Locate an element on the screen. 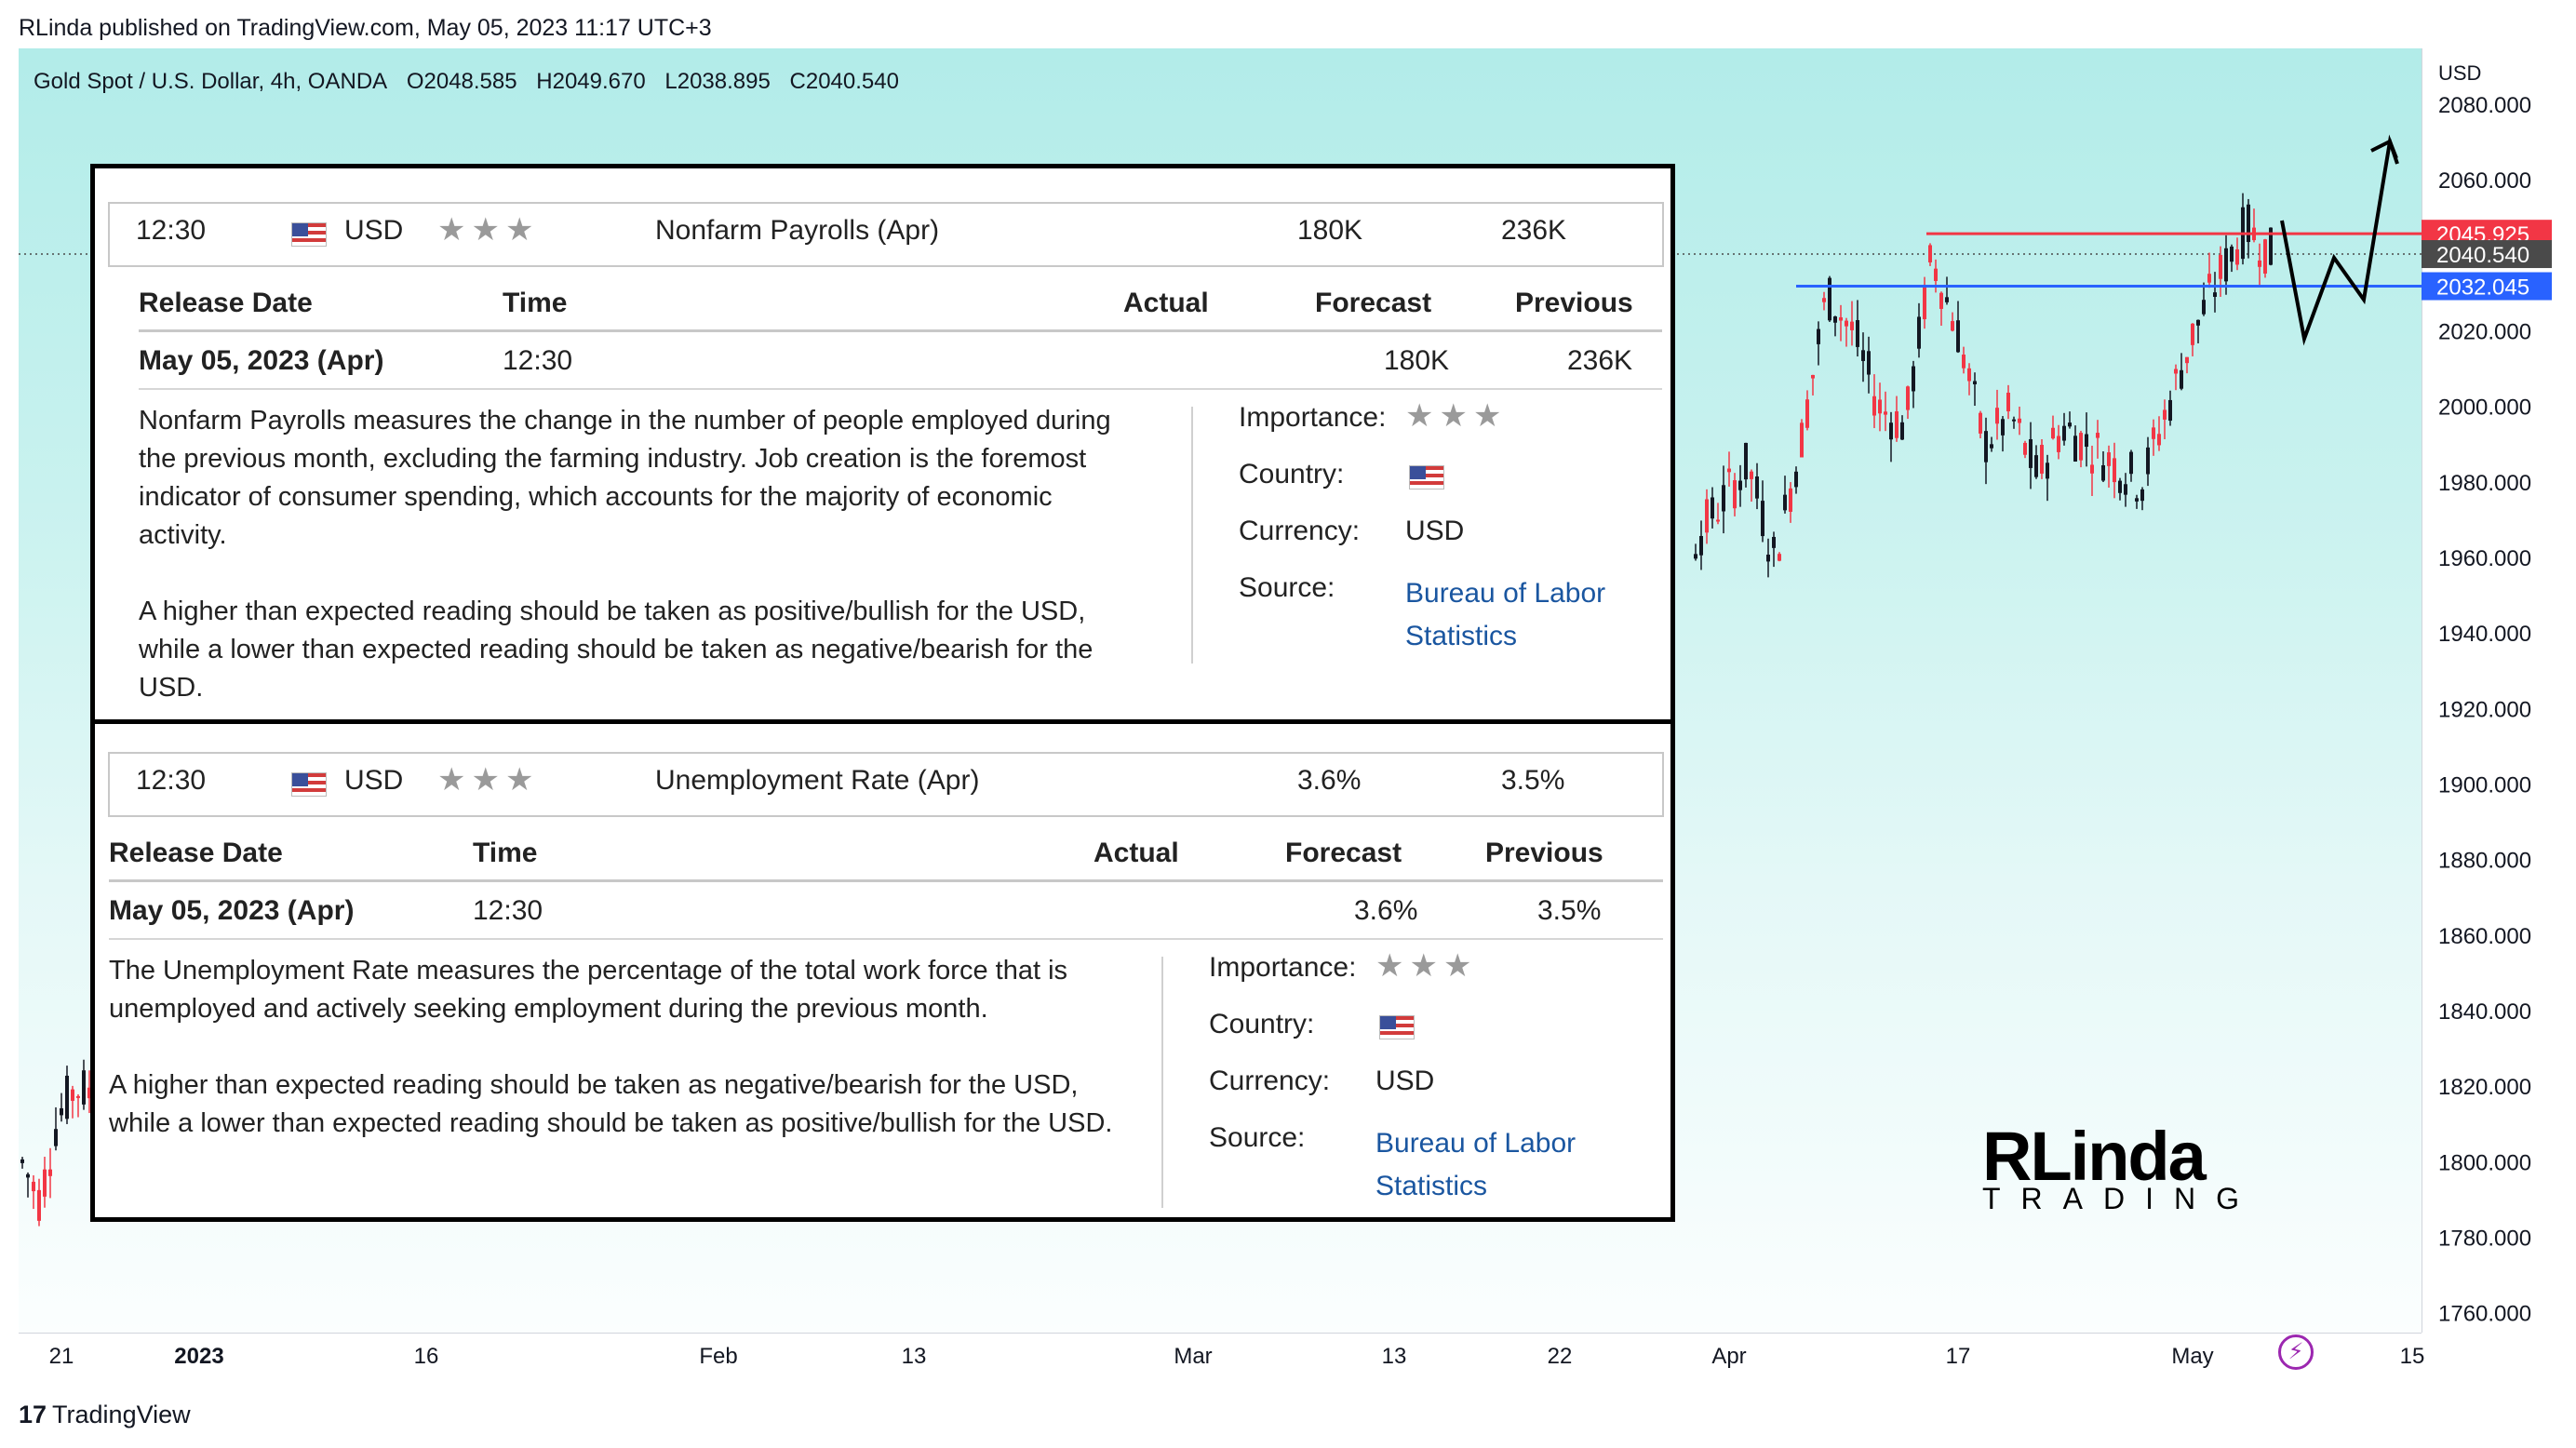  importance-stars-icon: ★★★ is located at coordinates (488, 780).